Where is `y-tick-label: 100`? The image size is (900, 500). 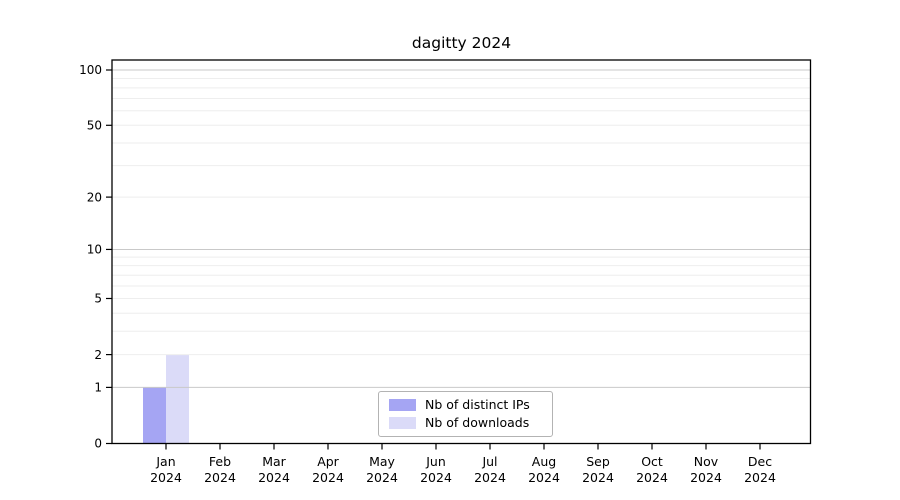 y-tick-label: 100 is located at coordinates (90, 70).